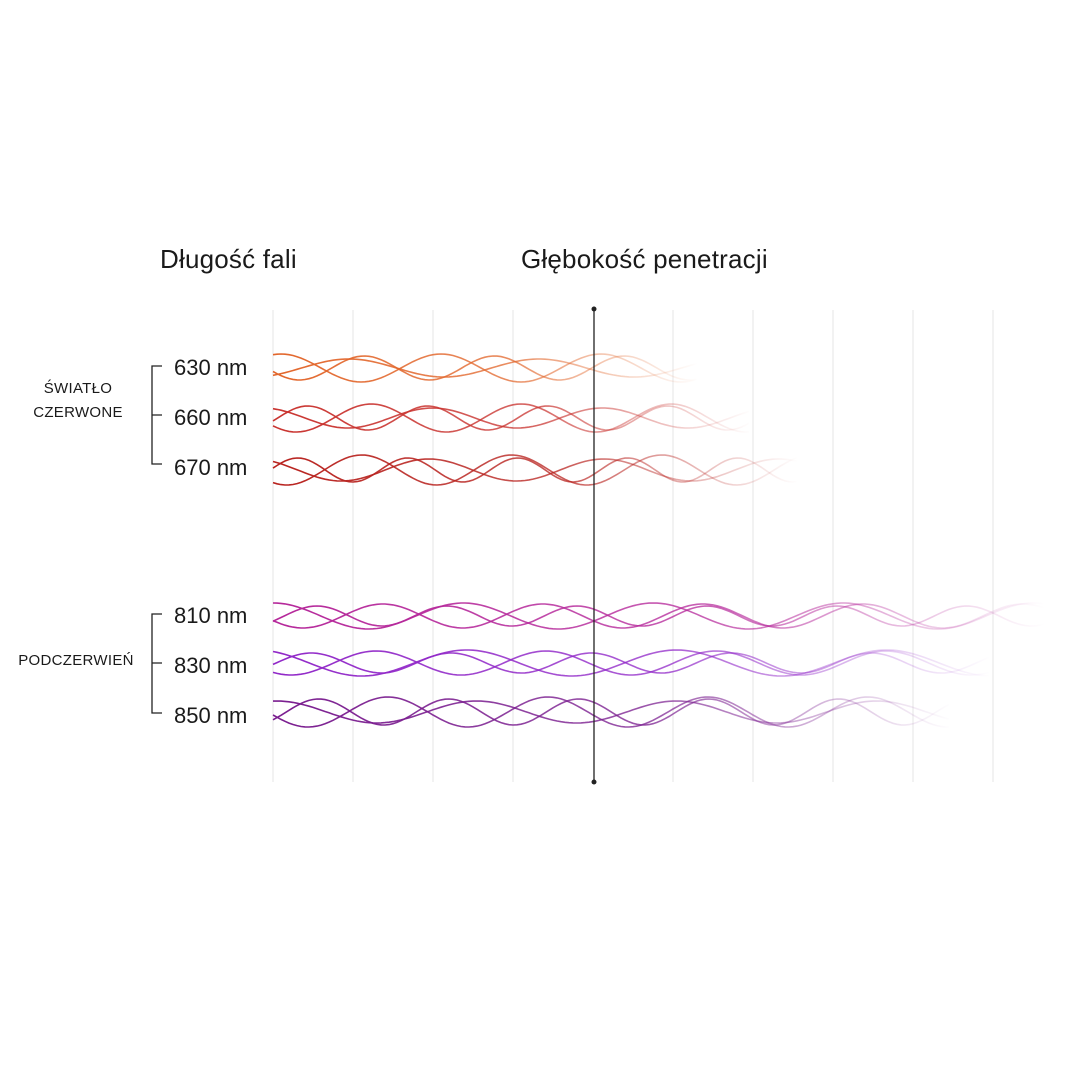 This screenshot has height=1080, width=1080. I want to click on red-light-bracket, so click(156, 415).